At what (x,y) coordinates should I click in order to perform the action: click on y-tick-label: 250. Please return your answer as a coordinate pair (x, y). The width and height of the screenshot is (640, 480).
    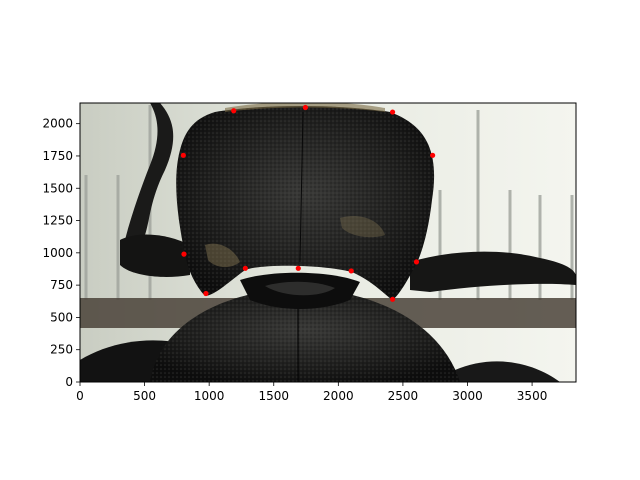
    Looking at the image, I should click on (61, 350).